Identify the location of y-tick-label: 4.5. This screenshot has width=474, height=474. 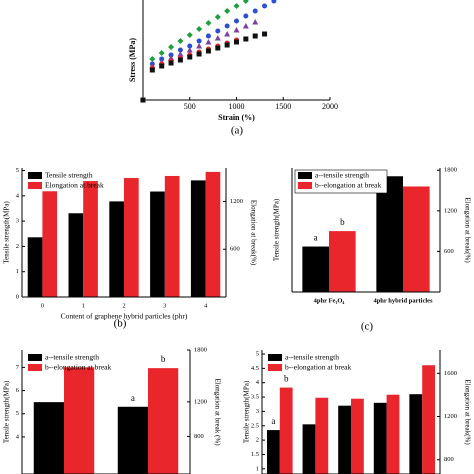
(255, 368).